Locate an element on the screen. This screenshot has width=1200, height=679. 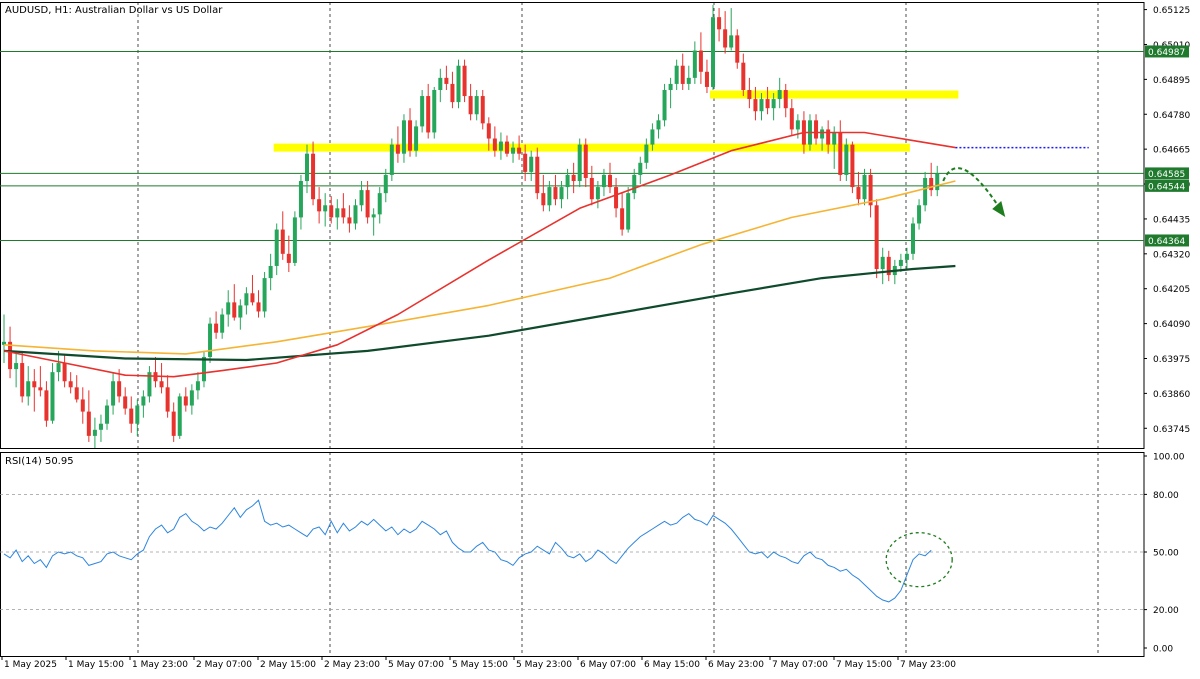
level-price-label: 0.64987 is located at coordinates (1166, 53).